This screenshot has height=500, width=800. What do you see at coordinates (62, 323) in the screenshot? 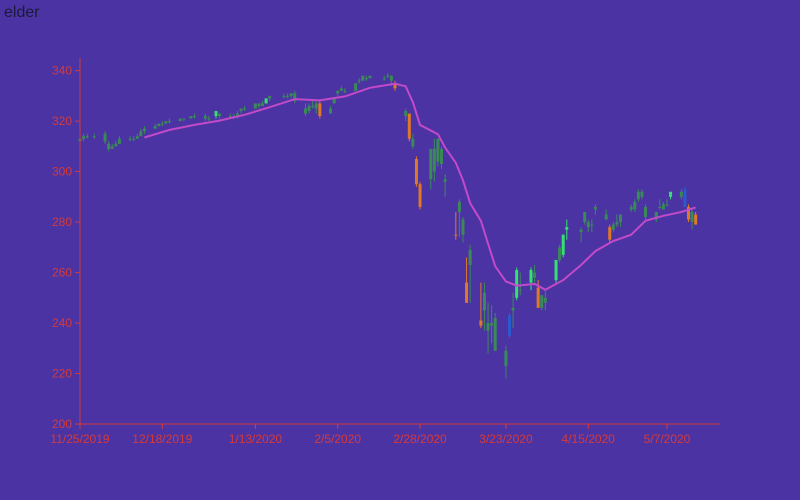
I see `y-tick-label: 240` at bounding box center [62, 323].